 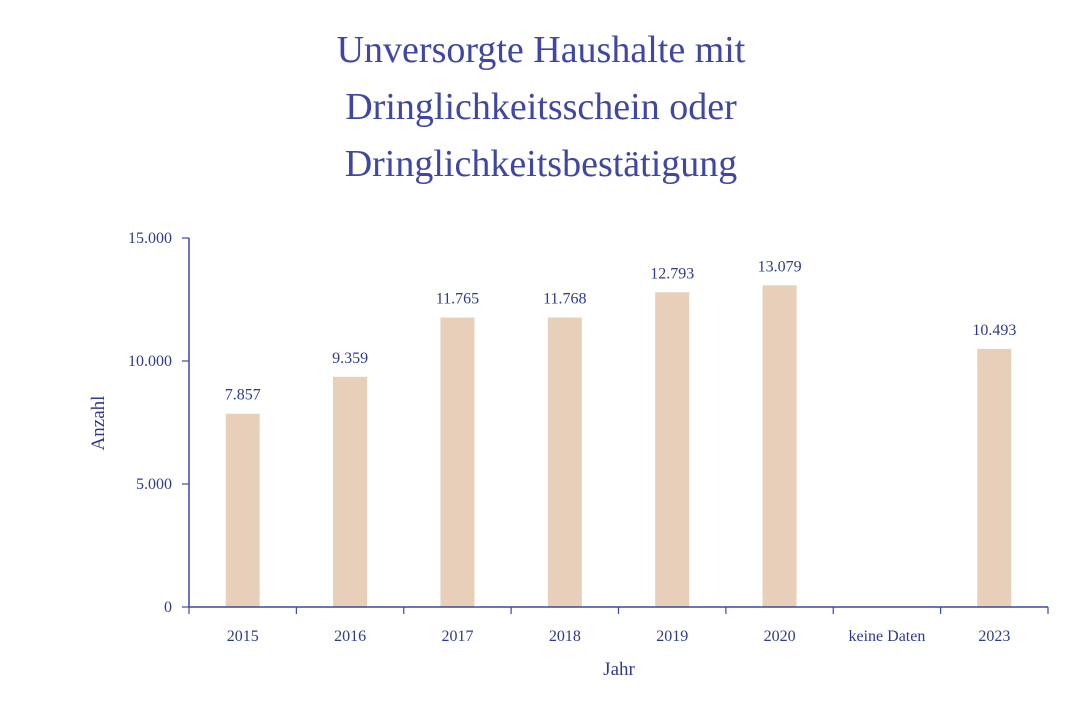 What do you see at coordinates (150, 361) in the screenshot?
I see `y-tick-label: 10.000` at bounding box center [150, 361].